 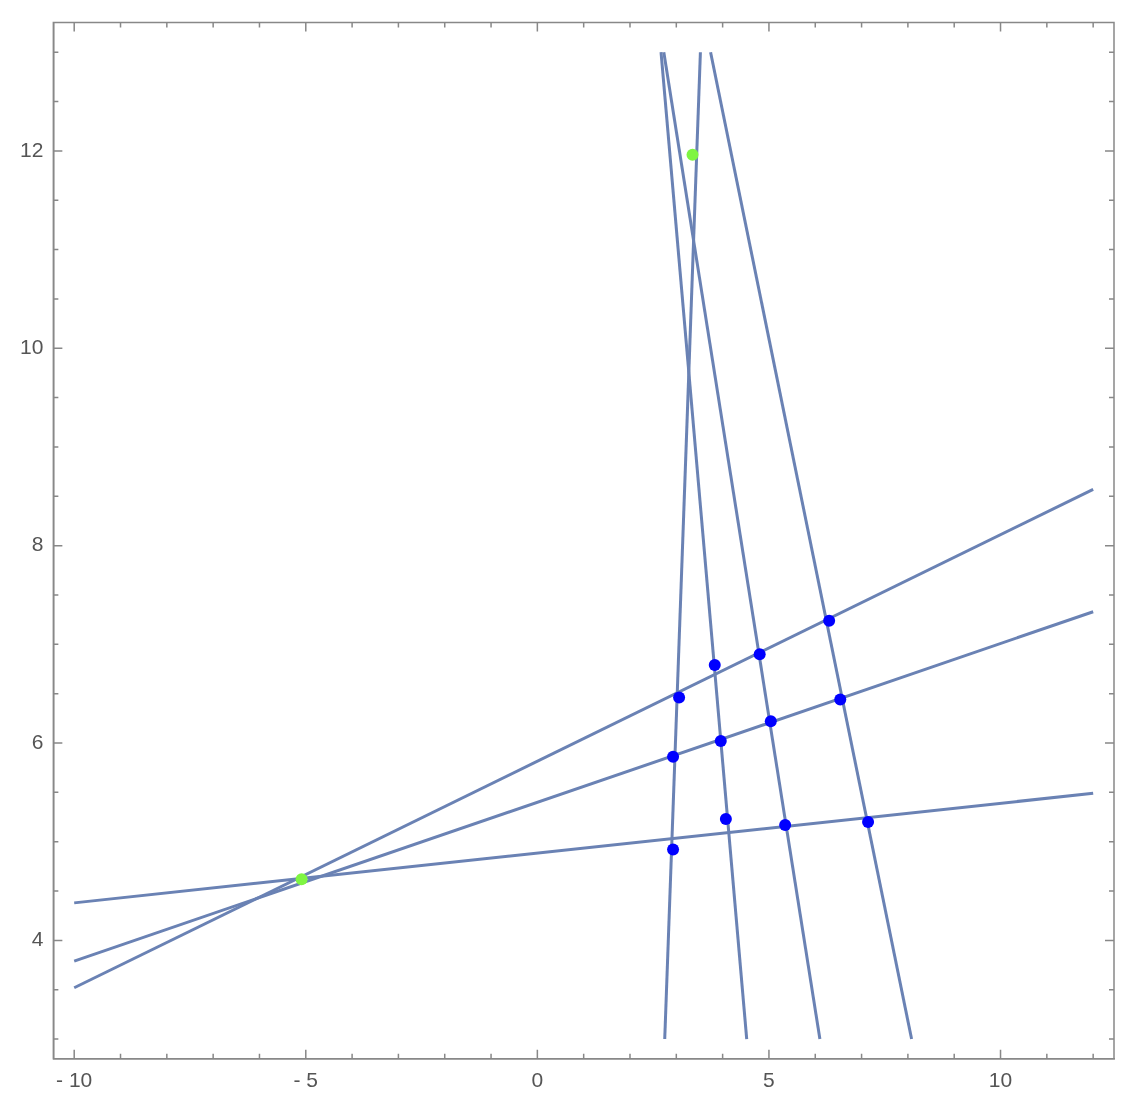 What do you see at coordinates (769, 1080) in the screenshot?
I see `x-tick-label: 5` at bounding box center [769, 1080].